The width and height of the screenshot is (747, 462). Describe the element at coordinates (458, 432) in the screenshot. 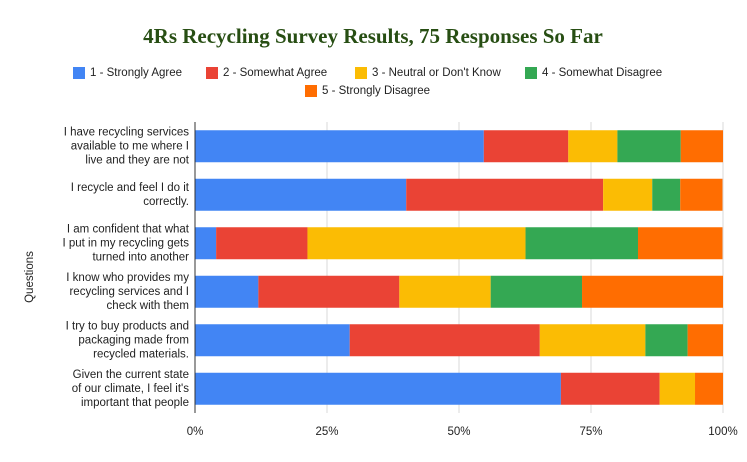

I see `x-tick-label: 50%` at that location.